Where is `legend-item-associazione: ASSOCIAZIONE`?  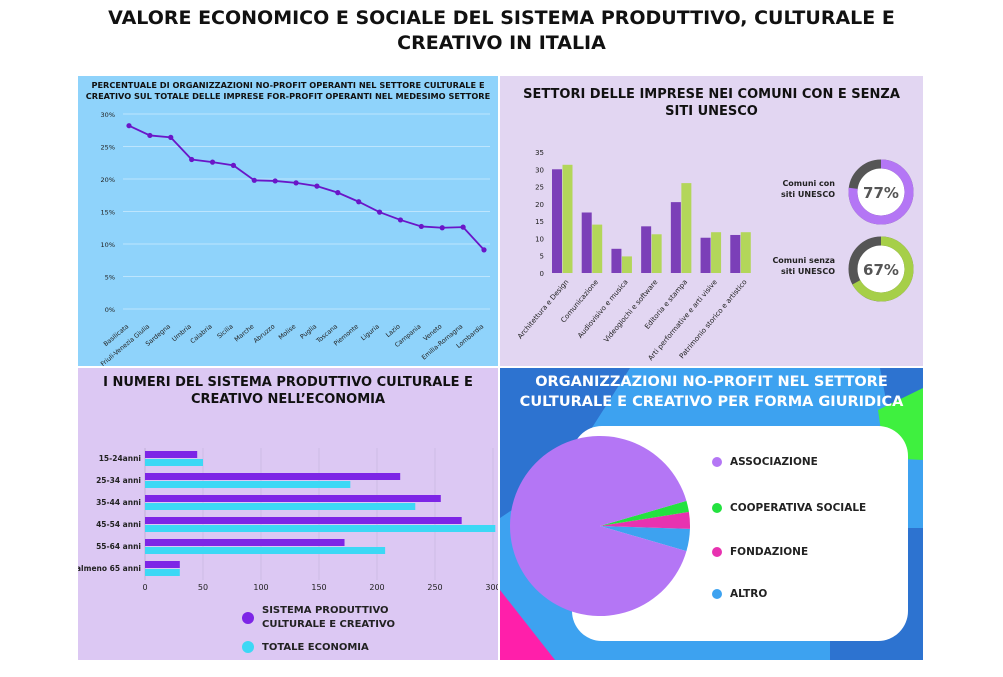 legend-item-associazione: ASSOCIAZIONE is located at coordinates (765, 462).